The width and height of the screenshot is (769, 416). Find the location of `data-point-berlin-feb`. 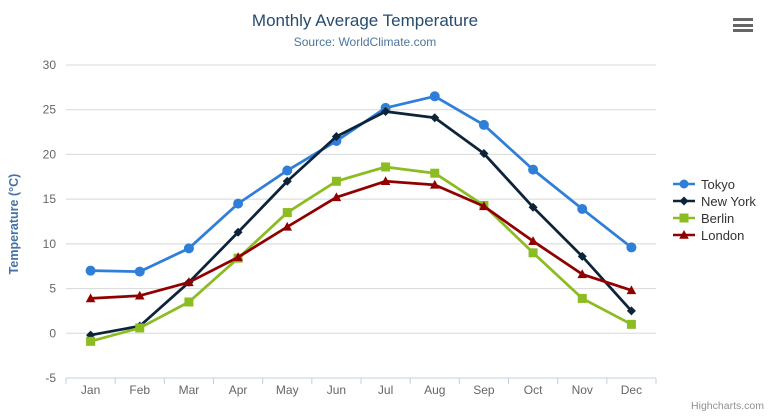

data-point-berlin-feb is located at coordinates (140, 328).